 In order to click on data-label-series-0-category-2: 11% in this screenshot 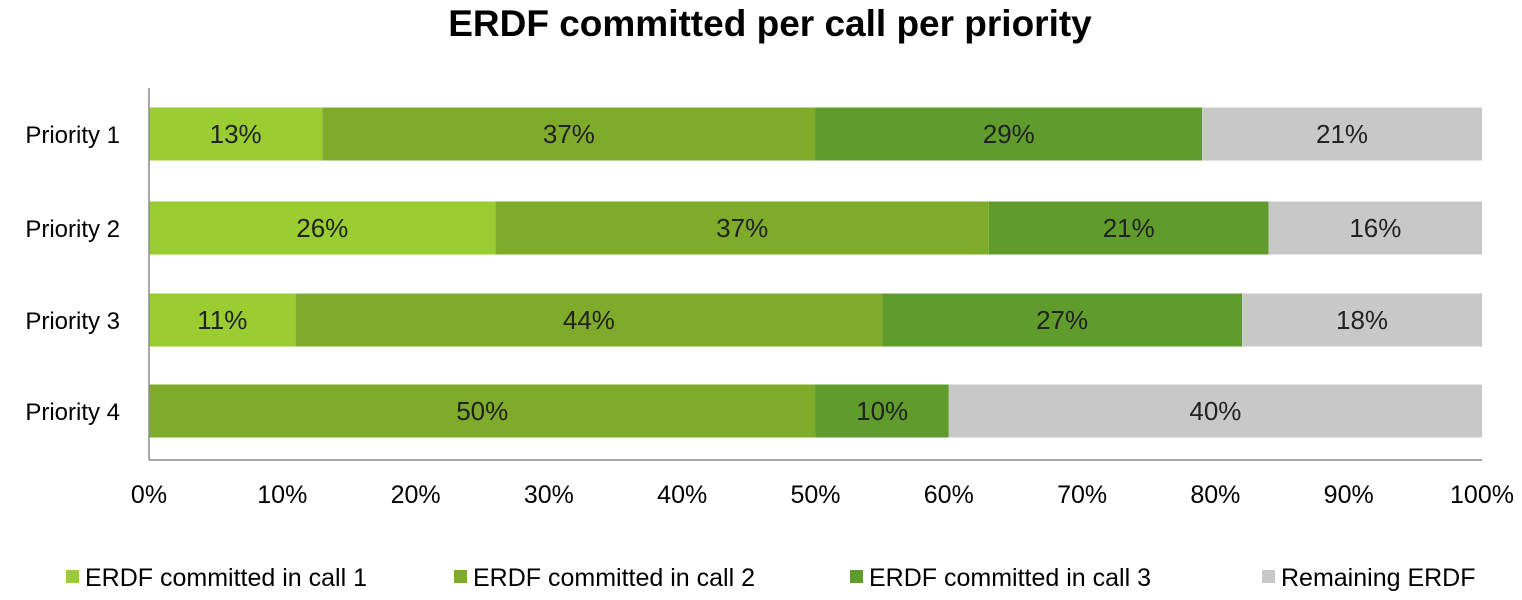, I will do `click(222, 320)`.